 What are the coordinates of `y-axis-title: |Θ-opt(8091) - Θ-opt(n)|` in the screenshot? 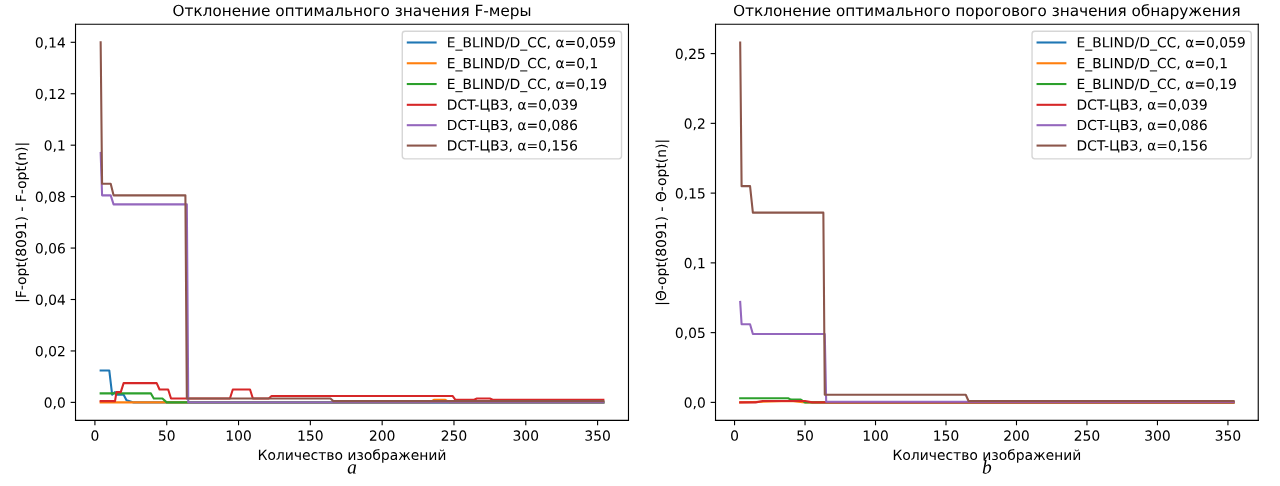 It's located at (662, 222).